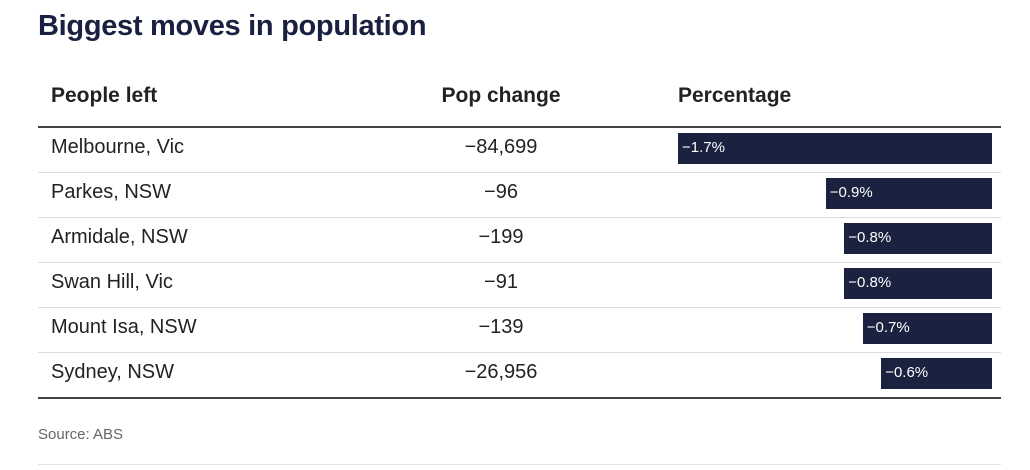  I want to click on table-header: People left Pop change Percentage, so click(519, 97).